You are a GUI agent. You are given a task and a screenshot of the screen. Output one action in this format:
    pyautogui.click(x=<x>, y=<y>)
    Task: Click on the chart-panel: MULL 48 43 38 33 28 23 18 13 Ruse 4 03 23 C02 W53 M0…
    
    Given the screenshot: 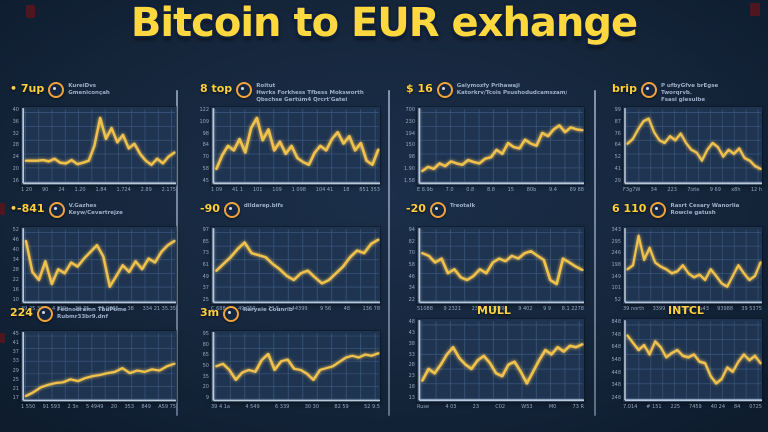 What is the action you would take?
    pyautogui.click(x=494, y=357)
    